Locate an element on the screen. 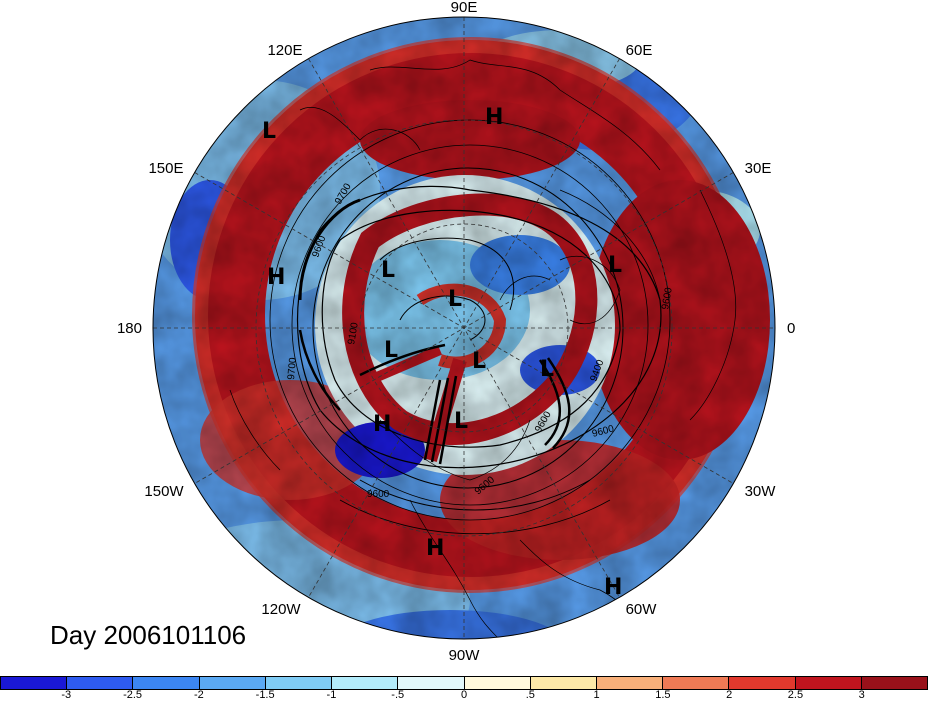  colorbar is located at coordinates (464, 683).